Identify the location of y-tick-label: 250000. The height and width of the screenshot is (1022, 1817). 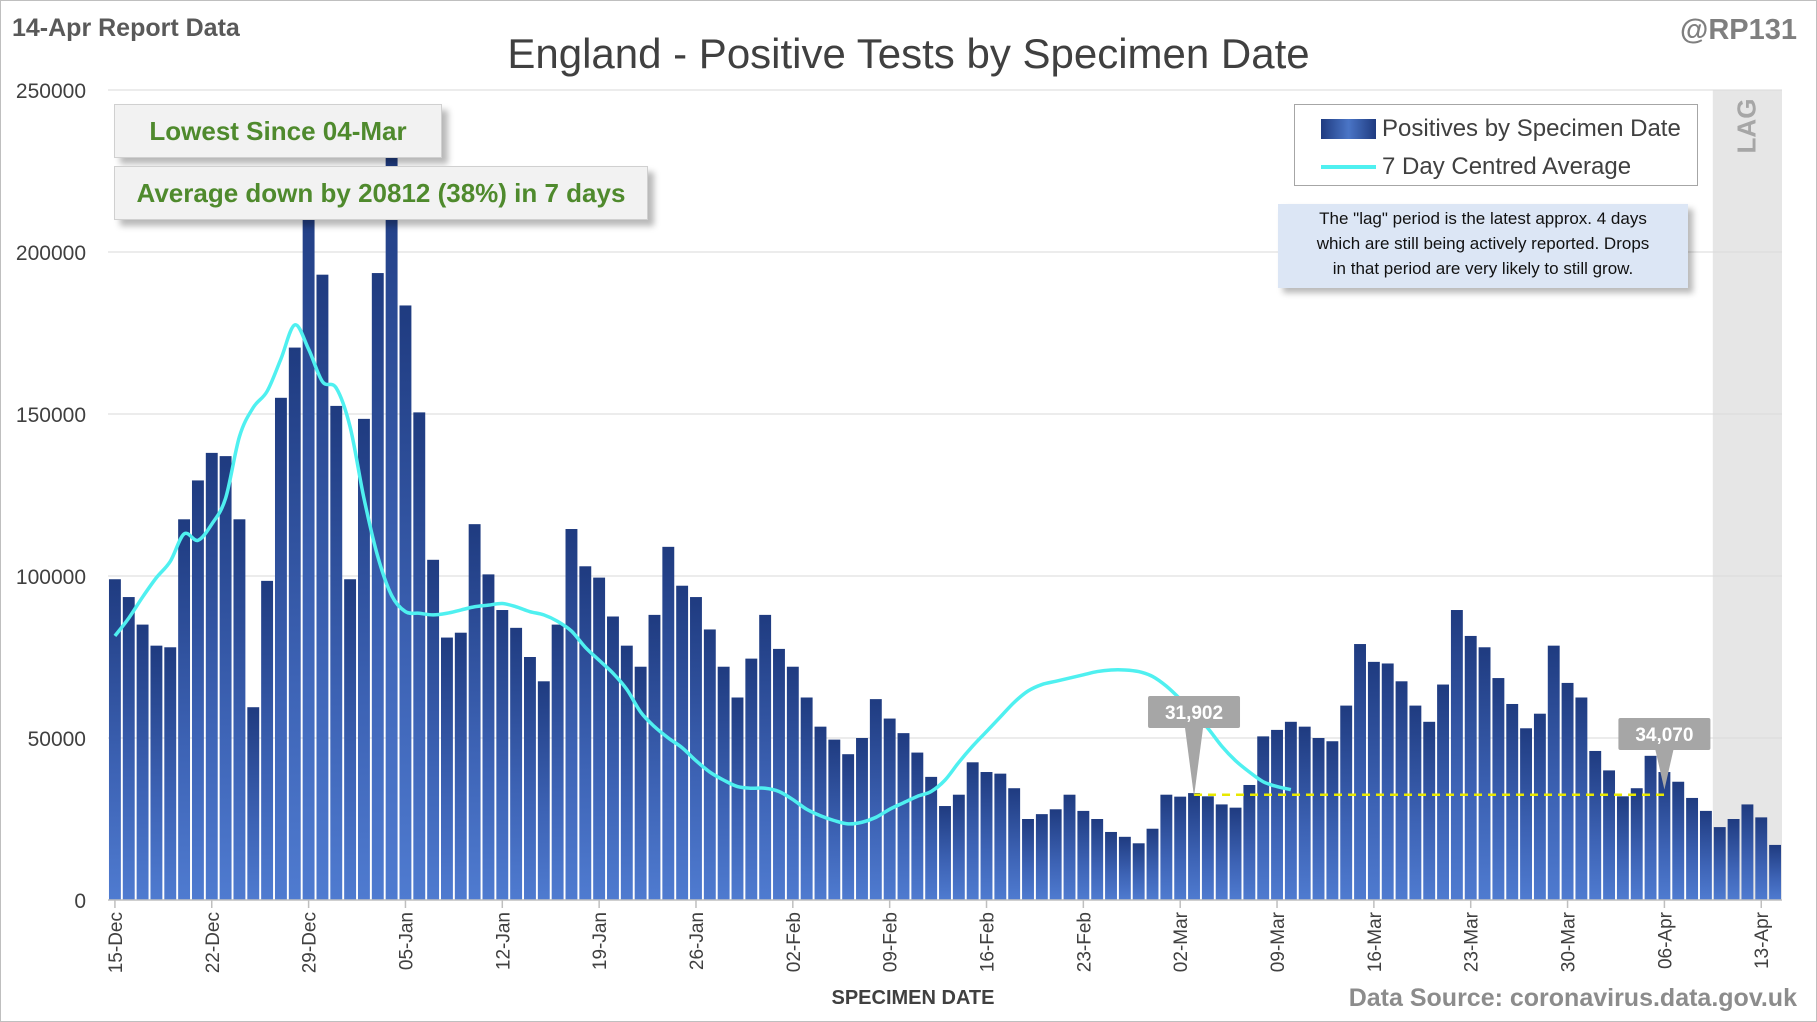
(51, 91).